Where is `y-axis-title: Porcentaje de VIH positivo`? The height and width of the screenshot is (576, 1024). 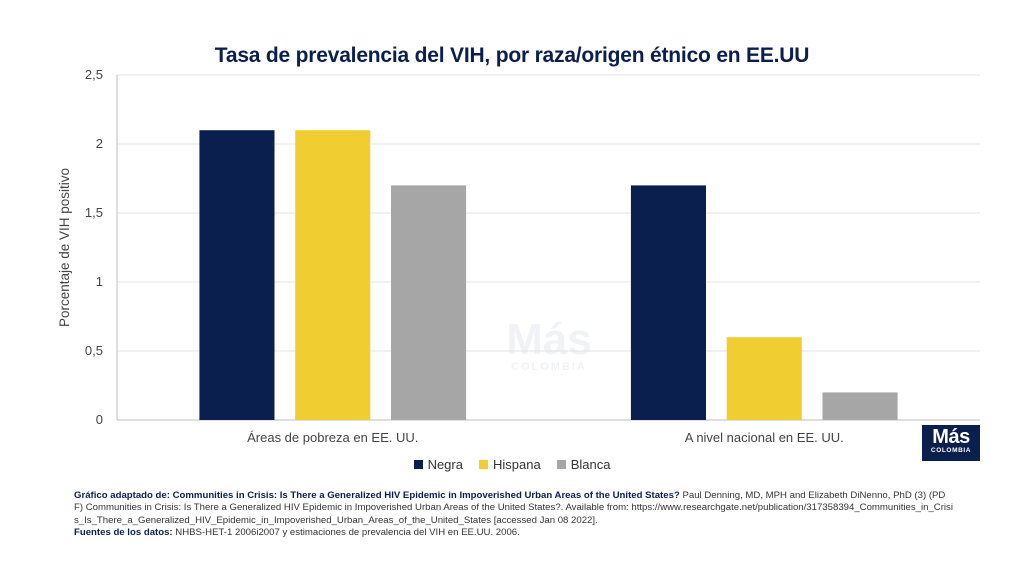 y-axis-title: Porcentaje de VIH positivo is located at coordinates (64, 247).